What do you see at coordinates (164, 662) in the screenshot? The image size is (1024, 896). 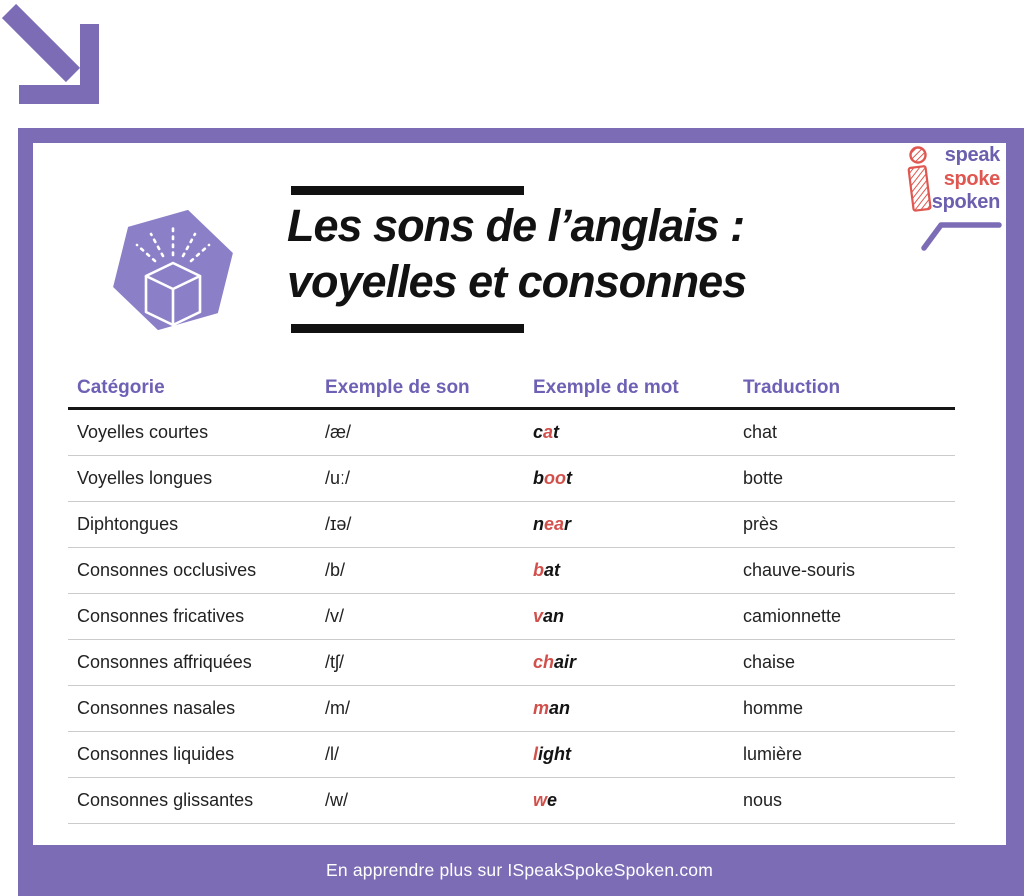 I see `category-cell: Consonnes affriquées` at bounding box center [164, 662].